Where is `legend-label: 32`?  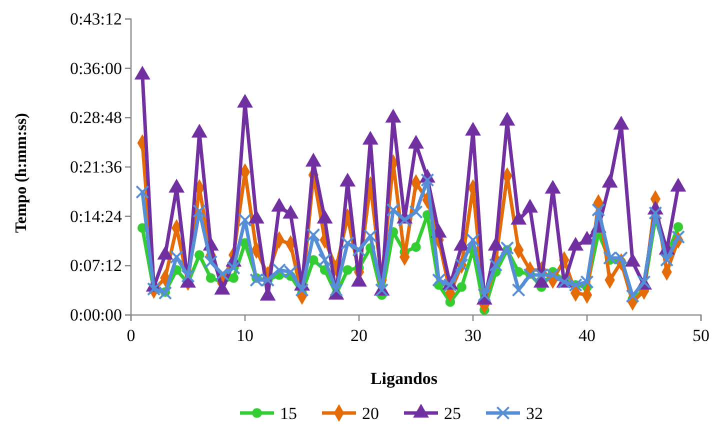
legend-label: 32 is located at coordinates (534, 413).